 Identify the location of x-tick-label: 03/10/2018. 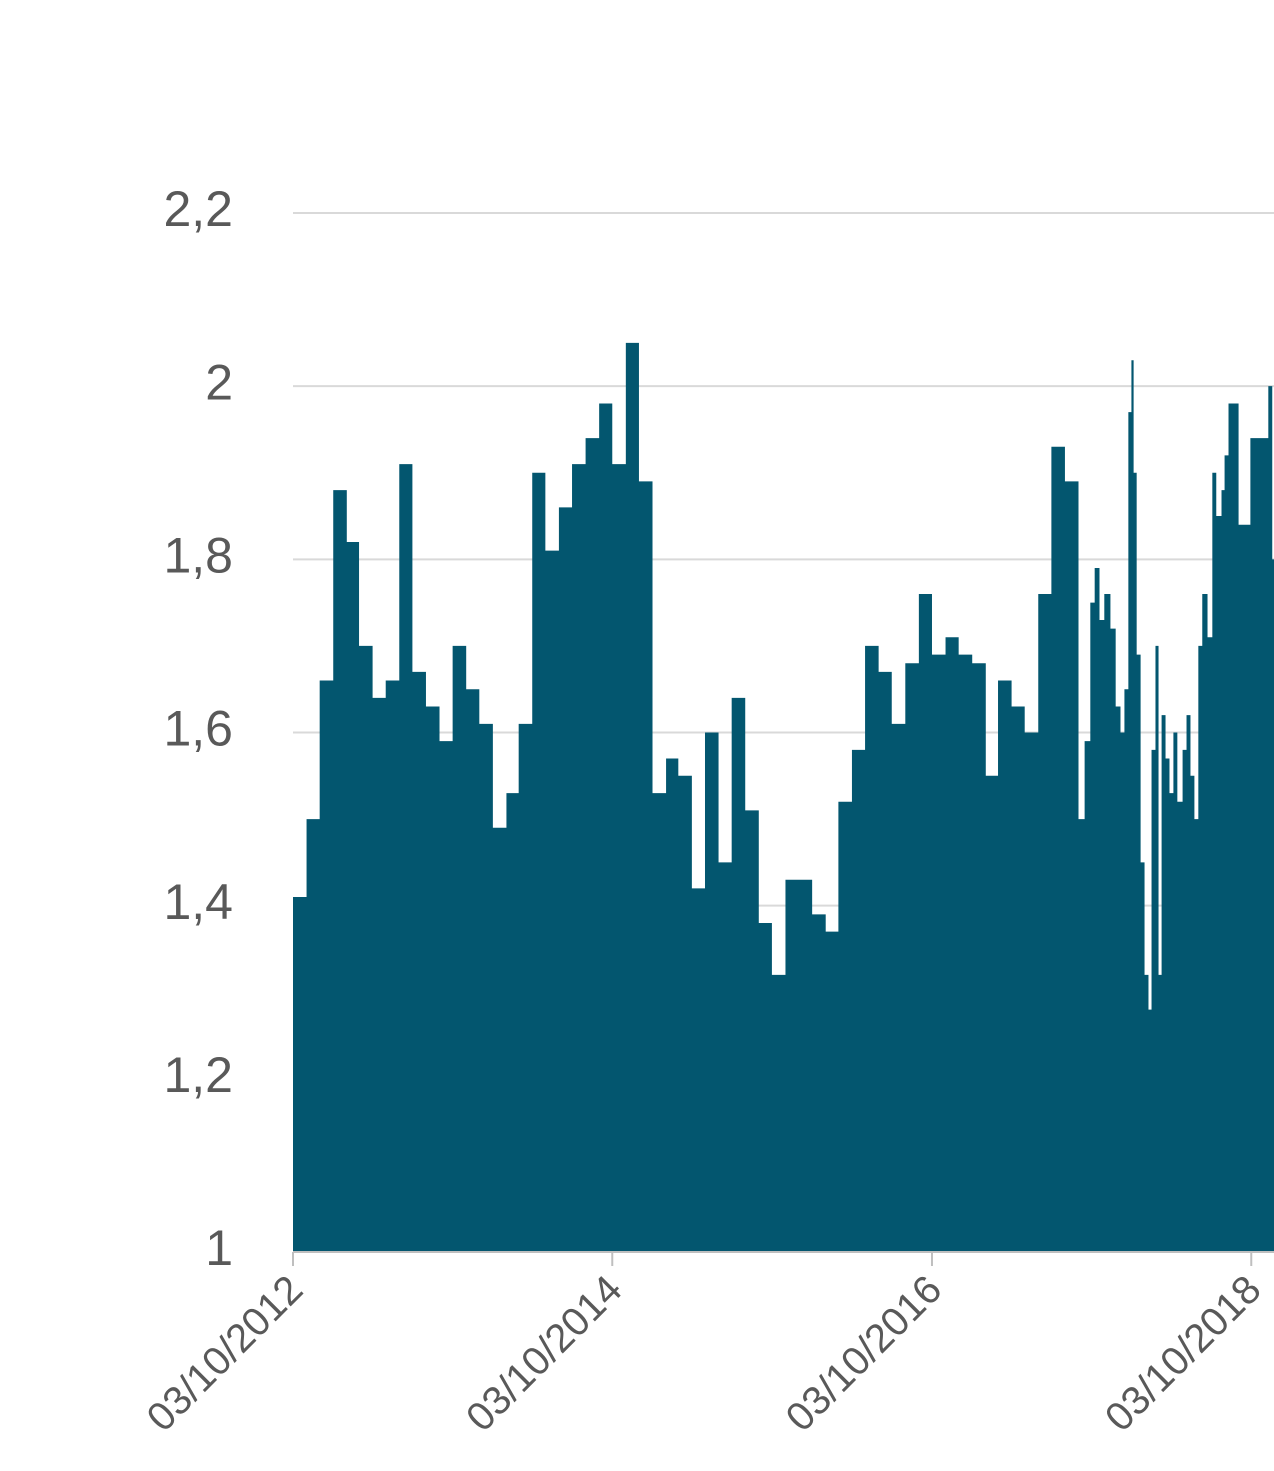
(1183, 1353).